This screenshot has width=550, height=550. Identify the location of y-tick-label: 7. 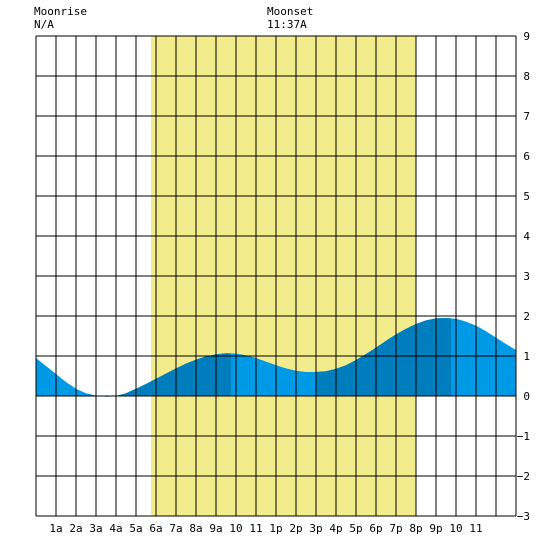
(526, 116).